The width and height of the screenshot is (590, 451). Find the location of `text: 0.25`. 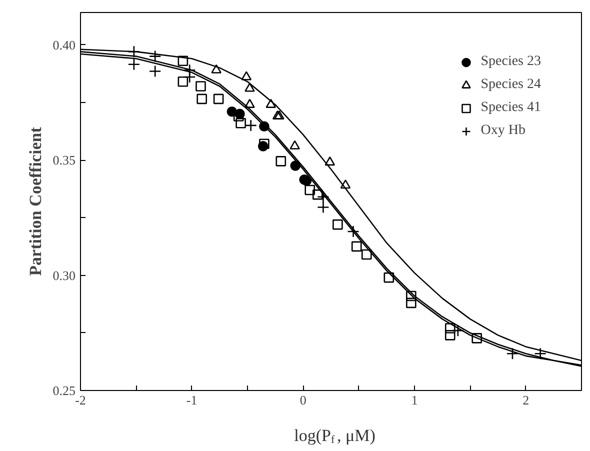

text: 0.25 is located at coordinates (64, 390).